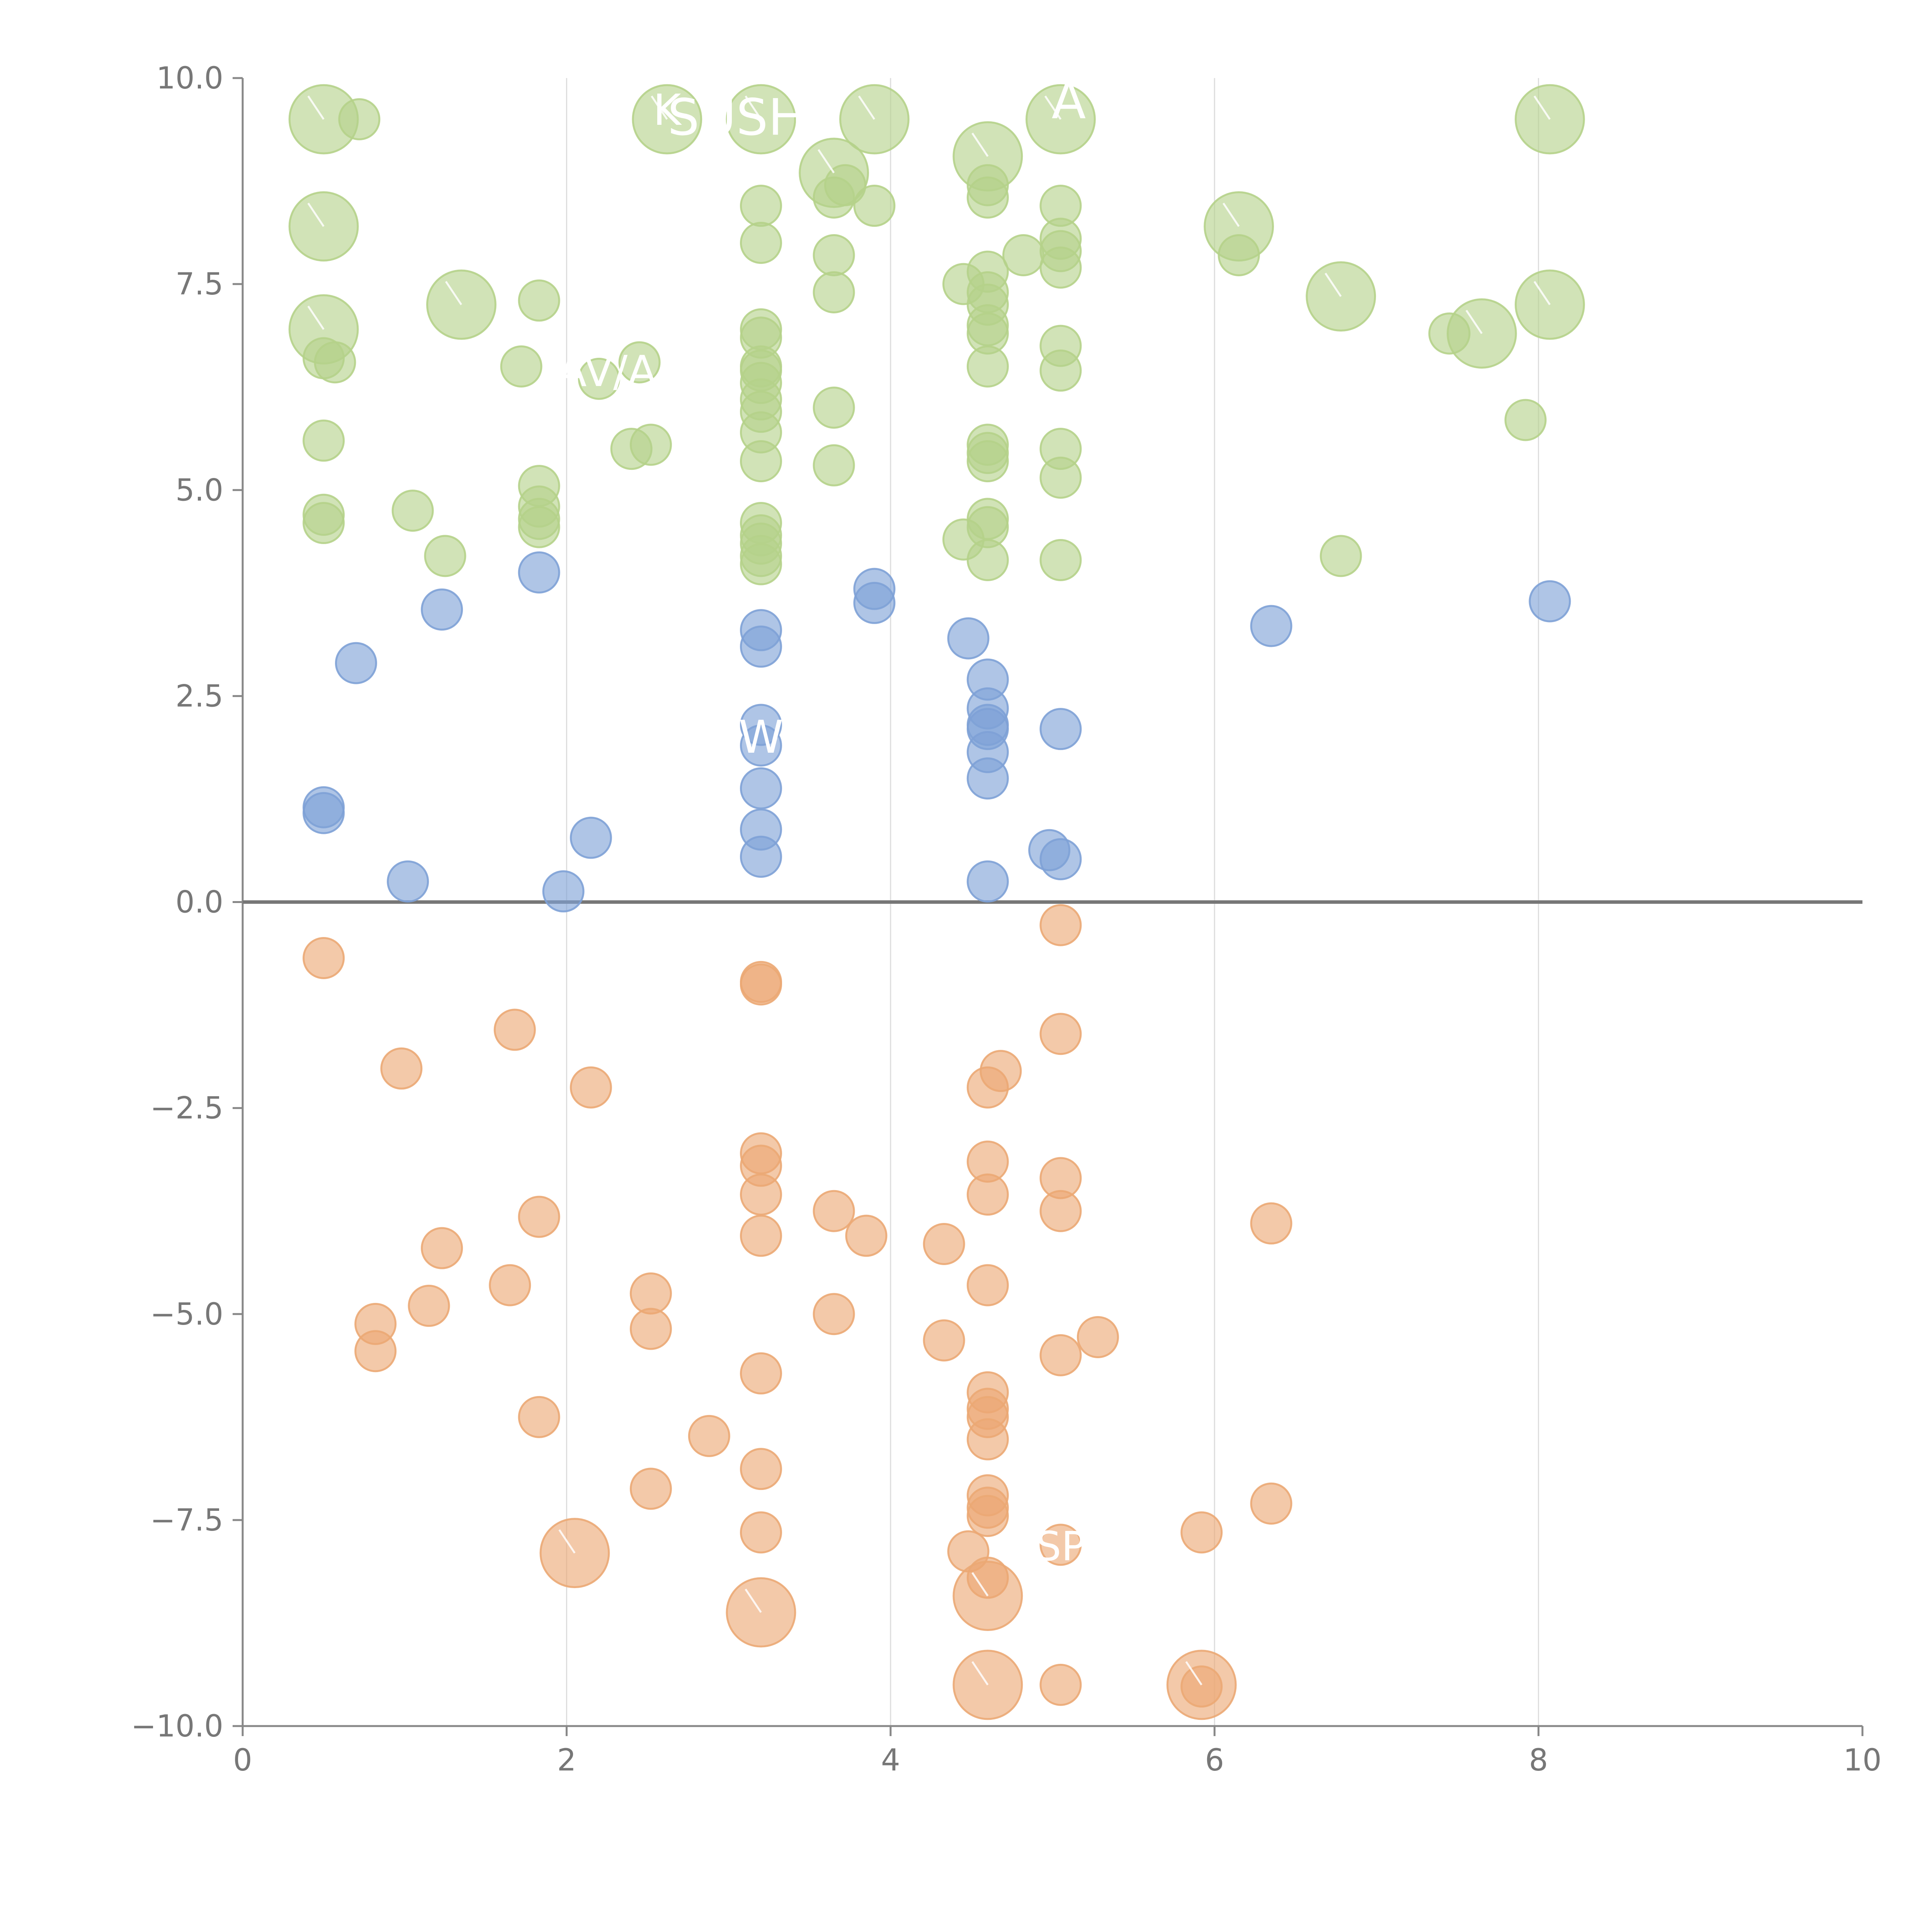 This screenshot has height=1932, width=1932. Describe the element at coordinates (199, 696) in the screenshot. I see `y-tick-label: 2.5` at that location.